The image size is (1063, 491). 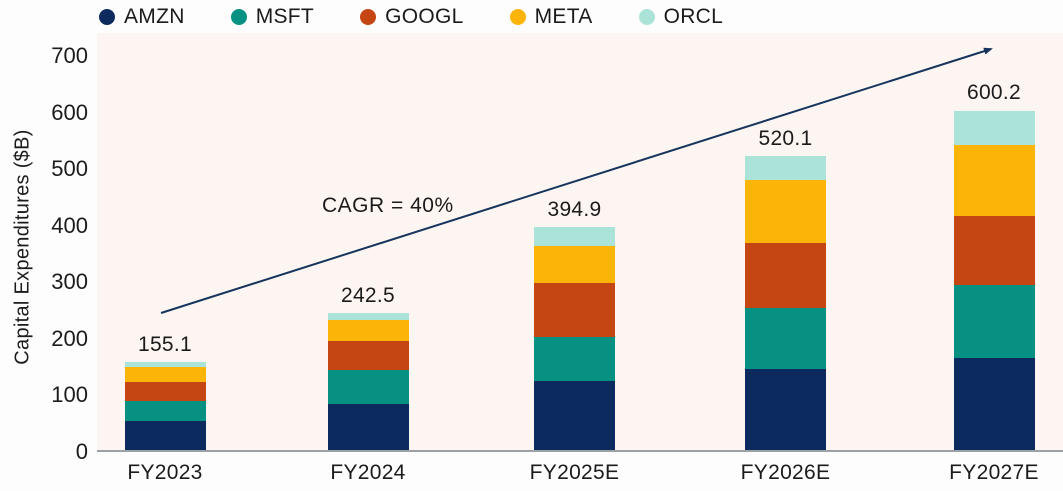 I want to click on legend-dot-googl-icon, so click(x=368, y=17).